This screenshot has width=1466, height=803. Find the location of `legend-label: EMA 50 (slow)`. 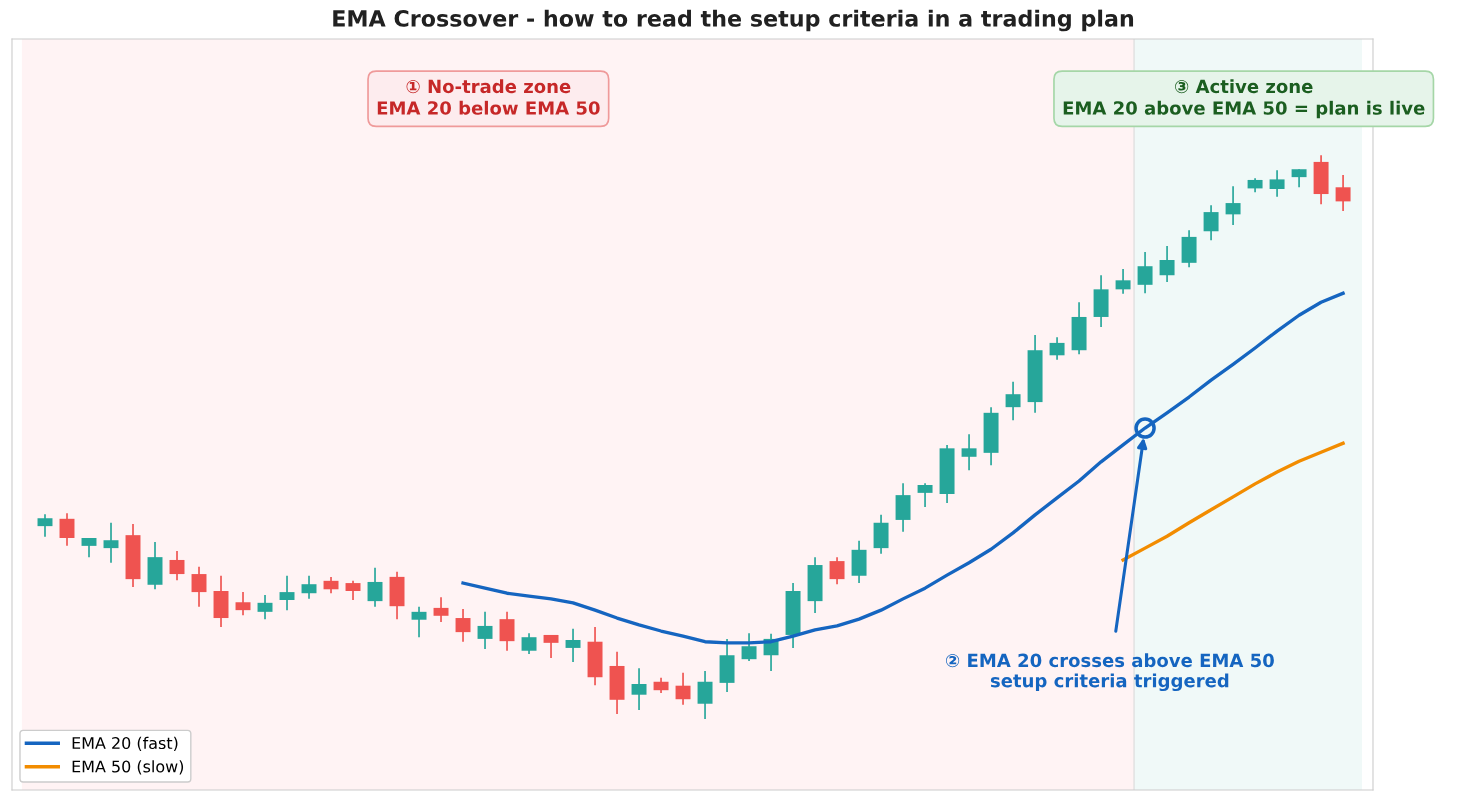

legend-label: EMA 50 (slow) is located at coordinates (128, 767).